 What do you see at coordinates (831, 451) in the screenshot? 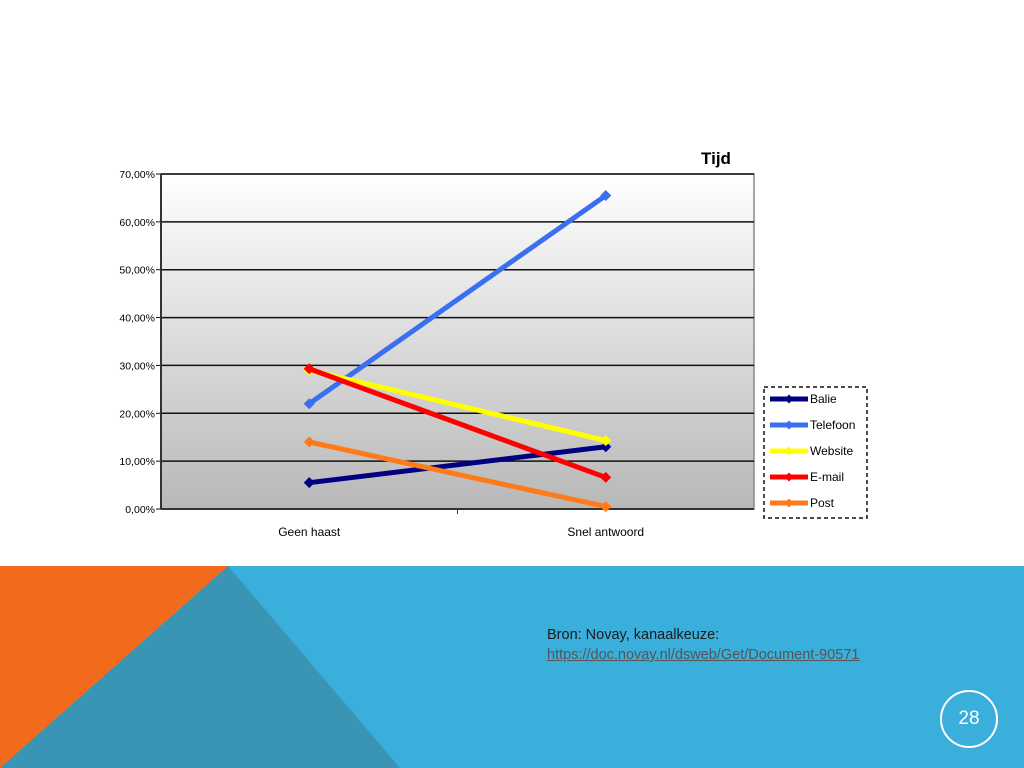
I see `legend-label: Website` at bounding box center [831, 451].